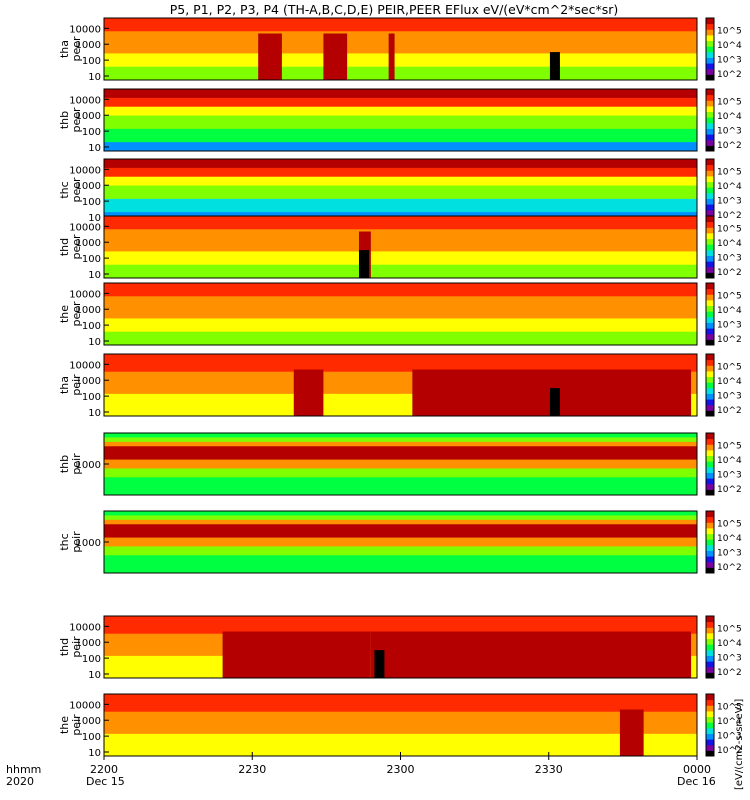 The height and width of the screenshot is (800, 750). I want to click on panel-probe-label: thc, so click(64, 541).